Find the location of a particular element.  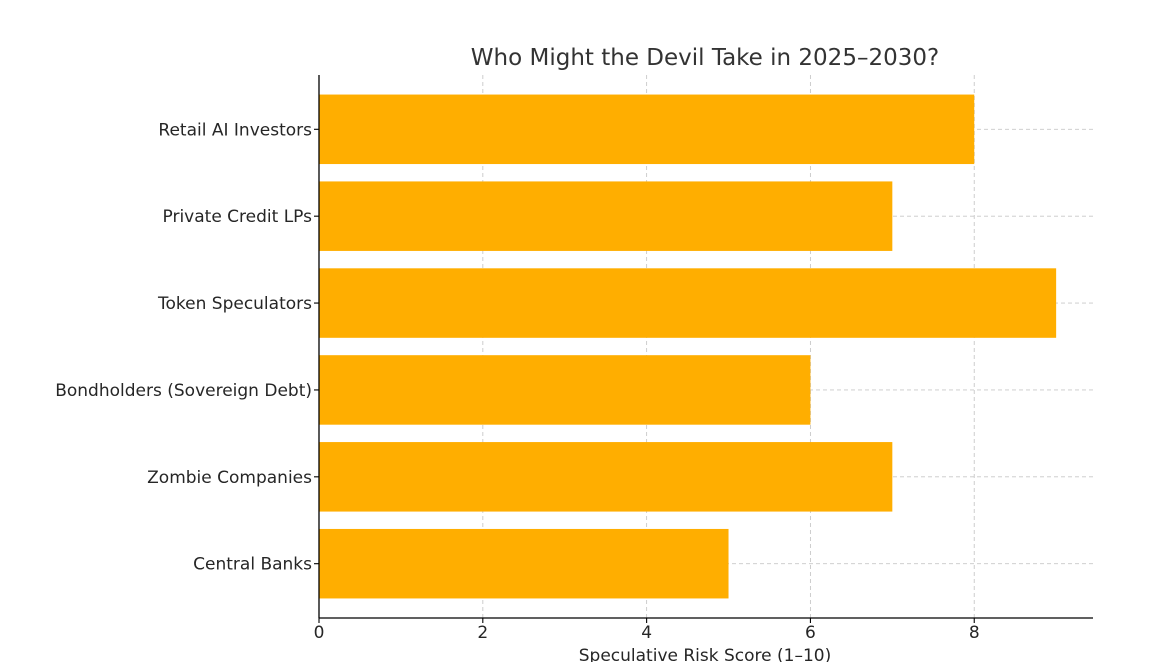

y-tick-label-zombie-companies: Zombie Companies is located at coordinates (229, 478).